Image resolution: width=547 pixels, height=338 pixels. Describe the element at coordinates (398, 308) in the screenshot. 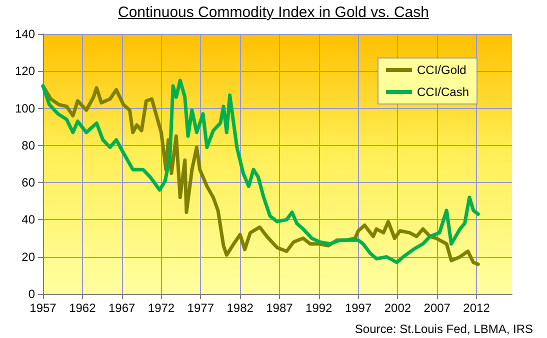

I see `x-tick-label: 2002` at that location.